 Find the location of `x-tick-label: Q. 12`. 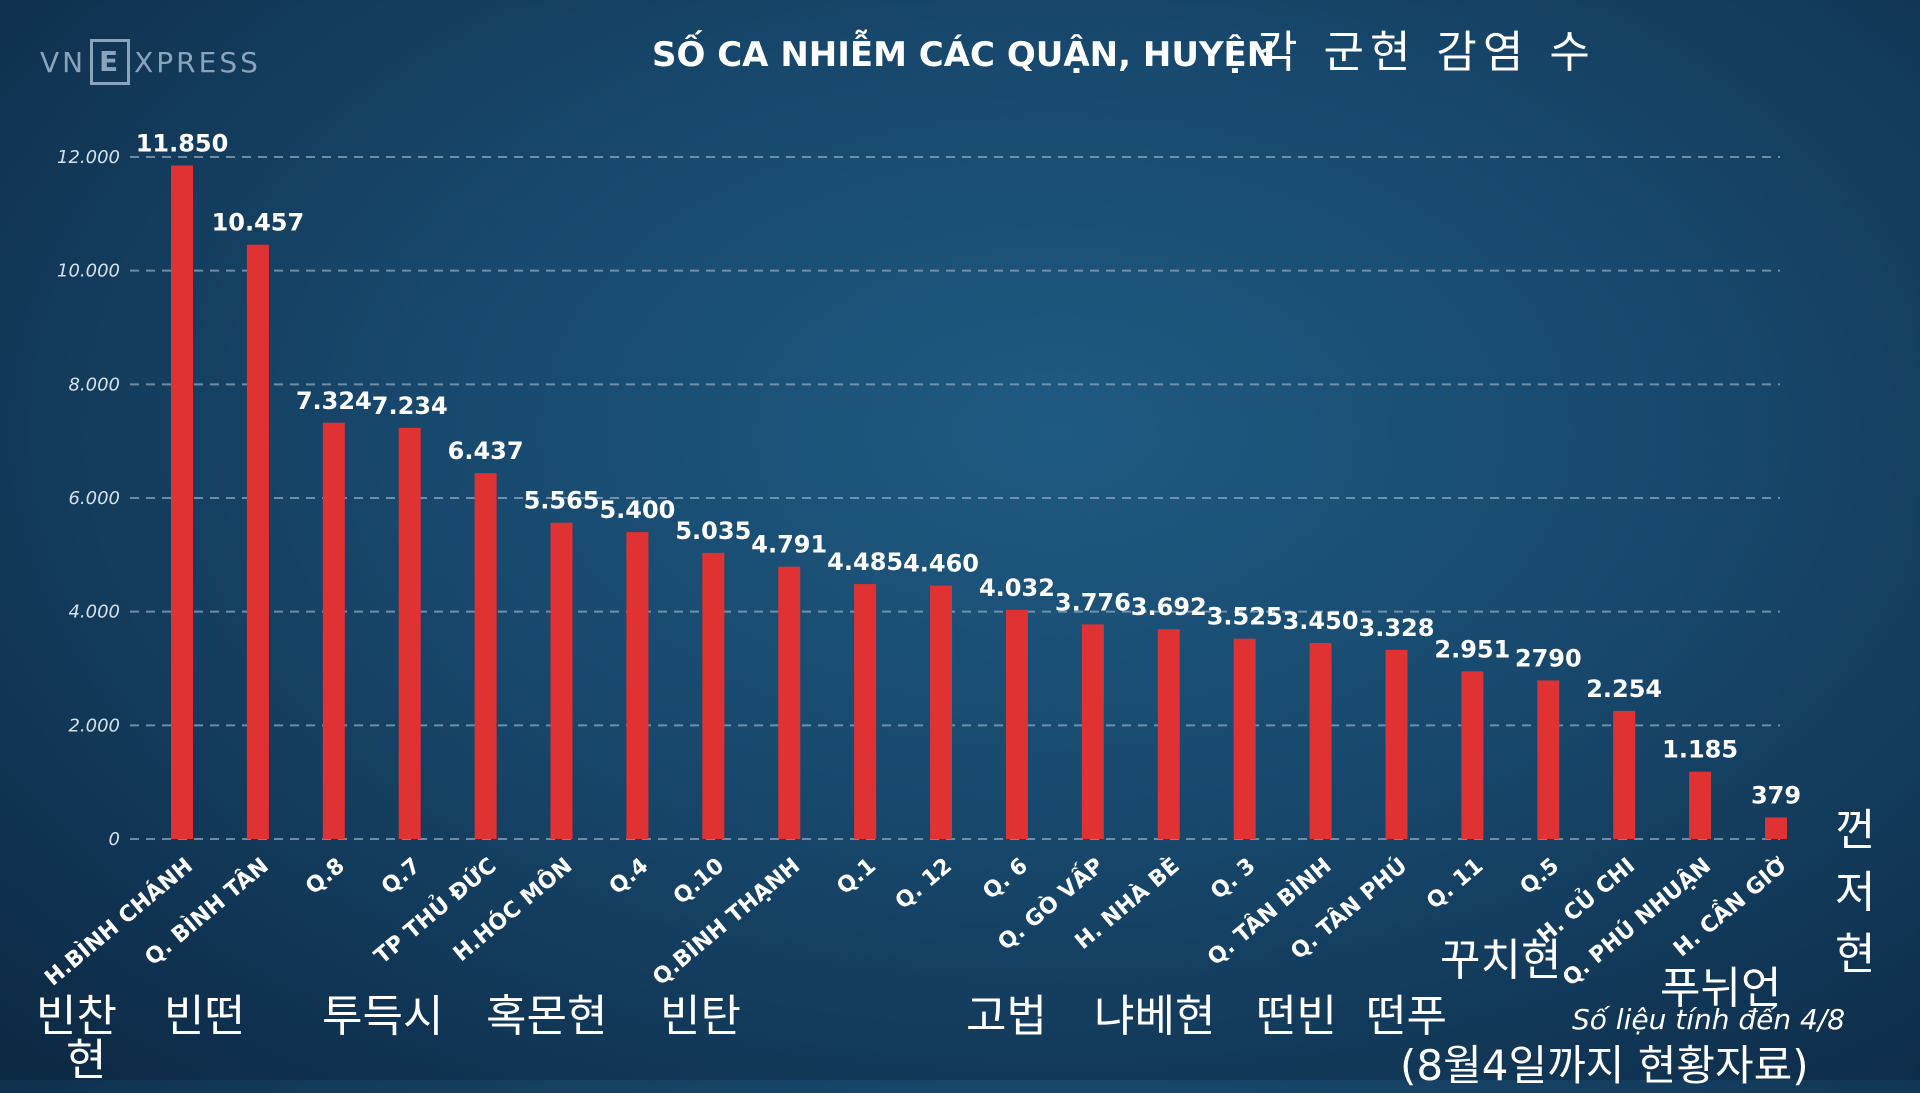

x-tick-label: Q. 12 is located at coordinates (924, 883).